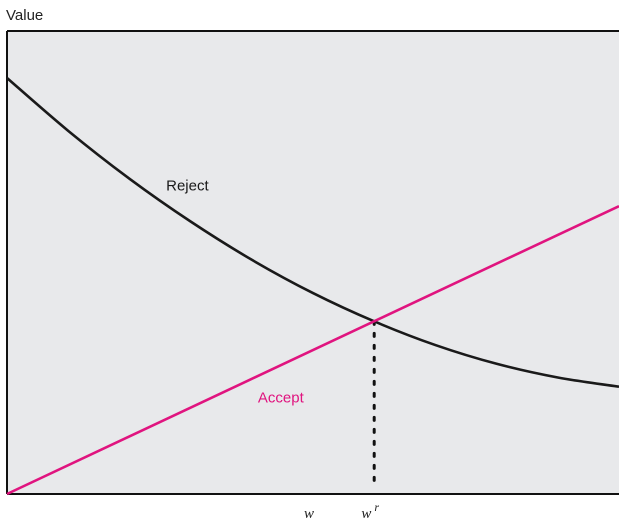  What do you see at coordinates (309, 514) in the screenshot?
I see `x-tick-label-1: w` at bounding box center [309, 514].